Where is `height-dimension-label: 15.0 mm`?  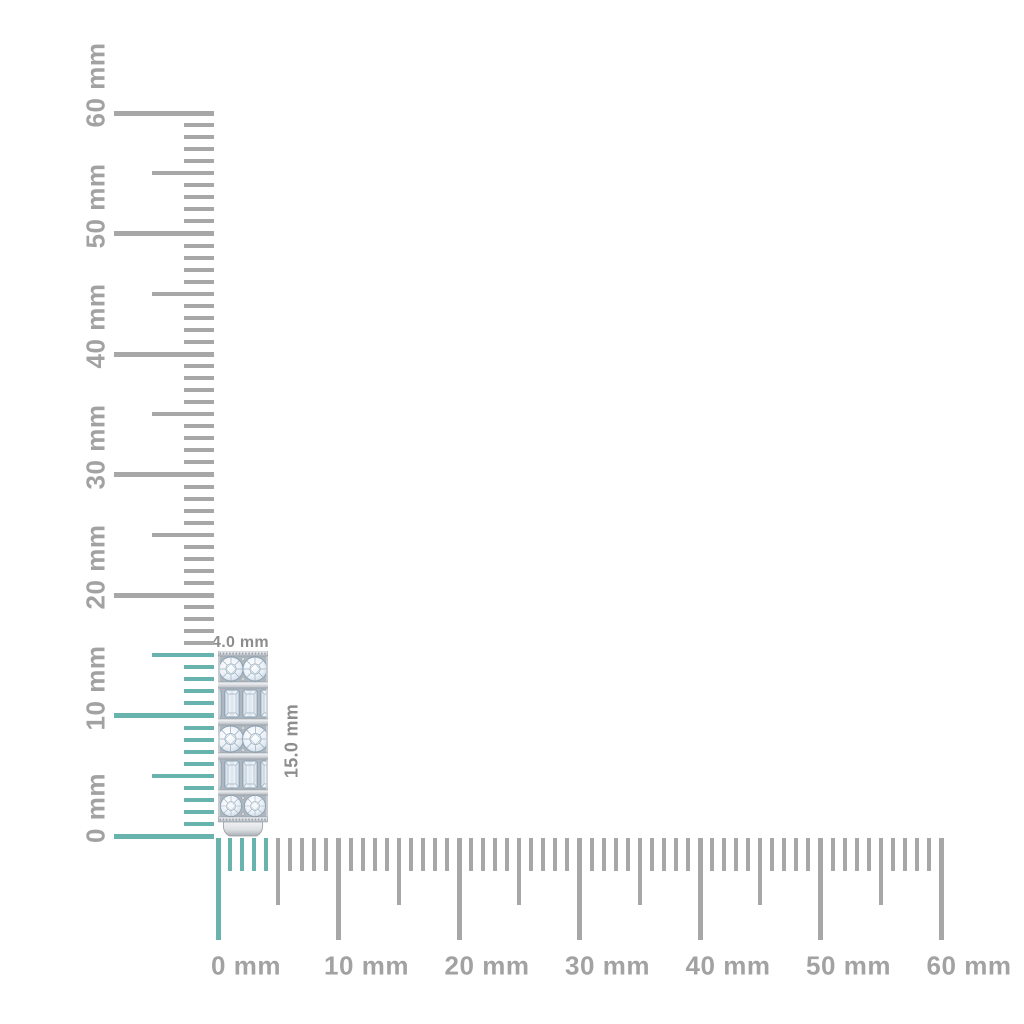
height-dimension-label: 15.0 mm is located at coordinates (291, 741).